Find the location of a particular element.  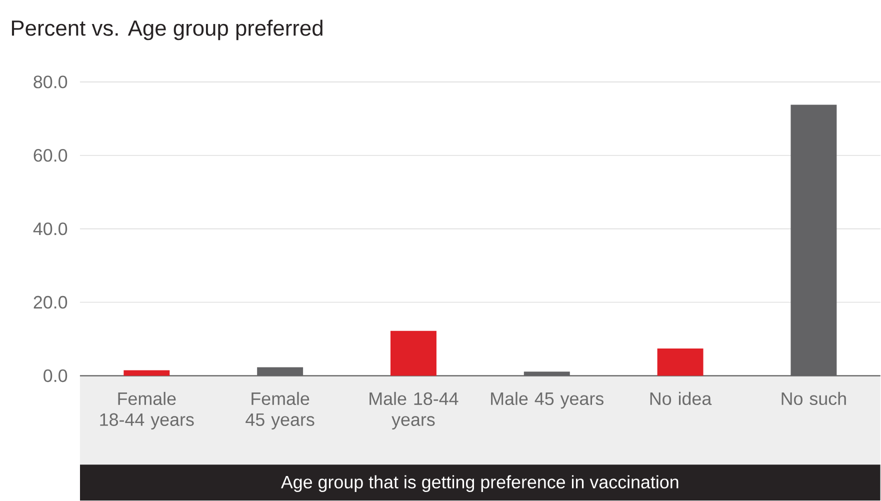

x-tick-label: Male 45 years is located at coordinates (547, 400).